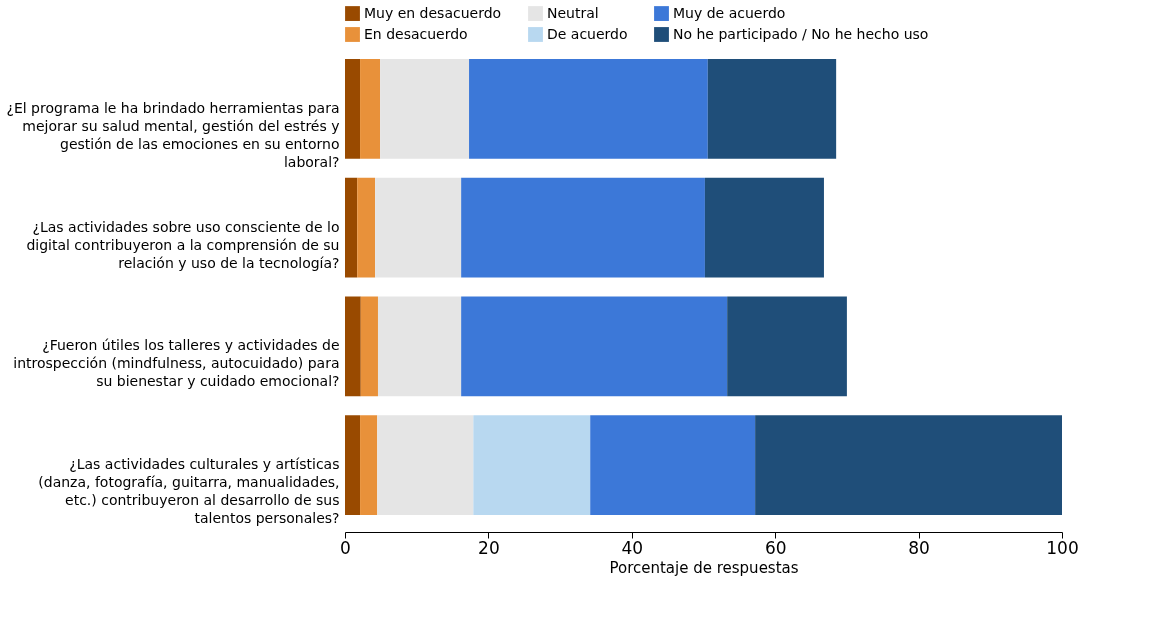  Describe the element at coordinates (176, 363) in the screenshot. I see `y-tick-label: ¿Fueron útiles los talleres y actividades de introspección (mindfulness, autocuidado) para su bienestar y cuidado emocional?` at that location.